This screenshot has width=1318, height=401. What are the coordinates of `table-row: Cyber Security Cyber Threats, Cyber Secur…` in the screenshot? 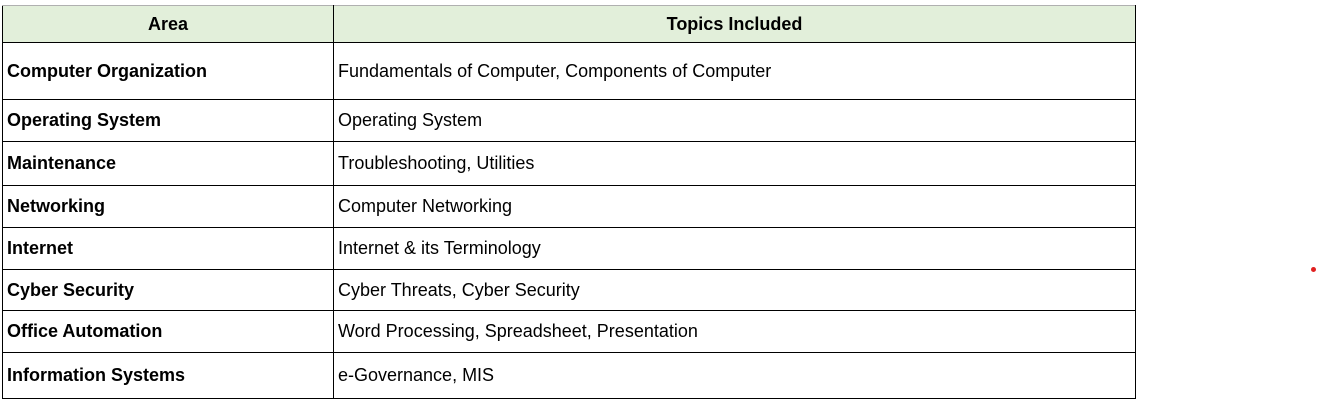 It's located at (569, 290).